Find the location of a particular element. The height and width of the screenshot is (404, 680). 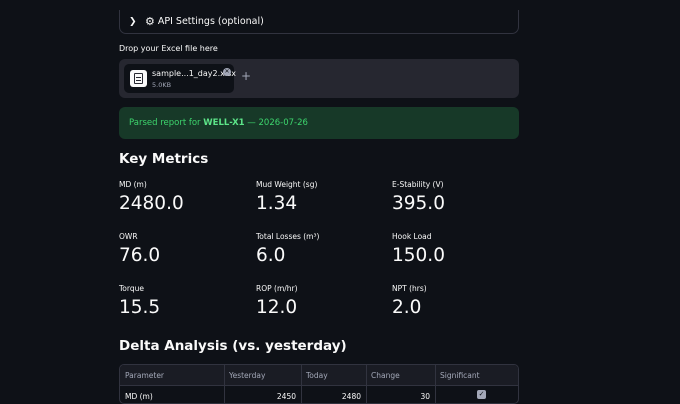

metric-label: MD (m) is located at coordinates (133, 184).